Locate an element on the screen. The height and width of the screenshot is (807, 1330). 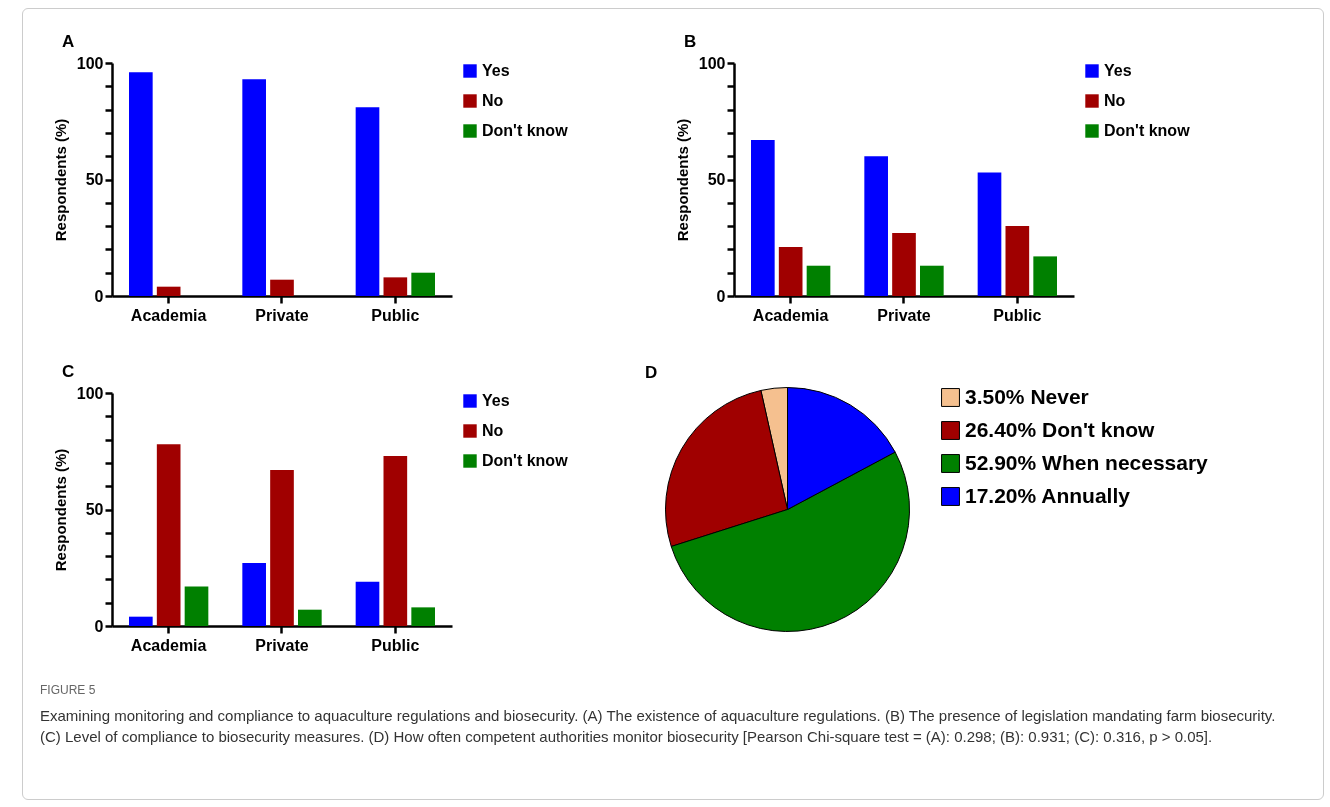
chart-title: C is located at coordinates (68, 371).